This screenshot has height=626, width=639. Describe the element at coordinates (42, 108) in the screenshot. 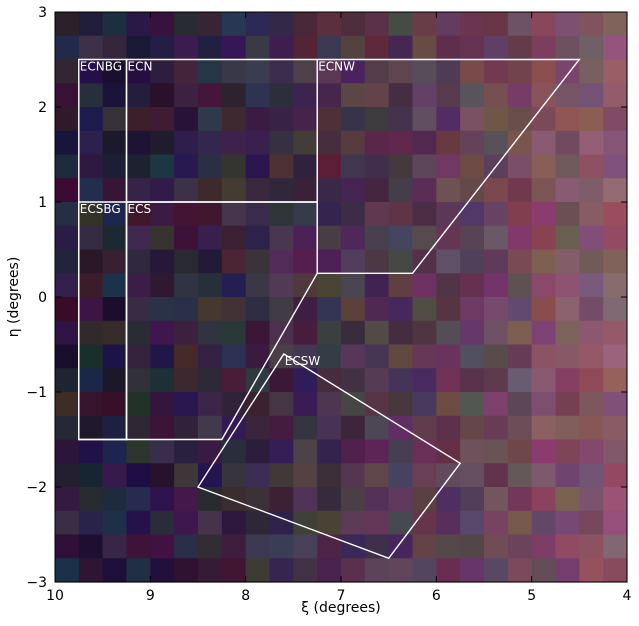

I see `y-tick-label: 2` at that location.